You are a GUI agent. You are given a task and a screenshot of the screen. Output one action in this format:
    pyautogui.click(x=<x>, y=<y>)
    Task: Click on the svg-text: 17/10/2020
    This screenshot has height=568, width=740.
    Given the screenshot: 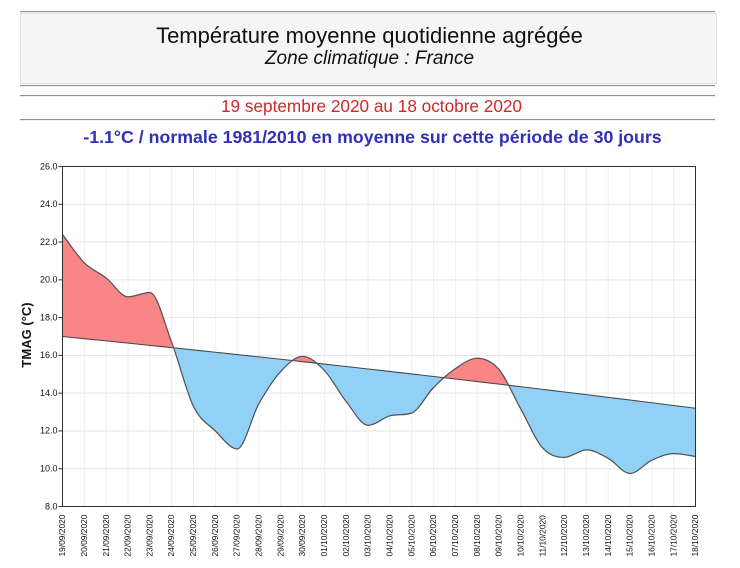 What is the action you would take?
    pyautogui.click(x=673, y=535)
    